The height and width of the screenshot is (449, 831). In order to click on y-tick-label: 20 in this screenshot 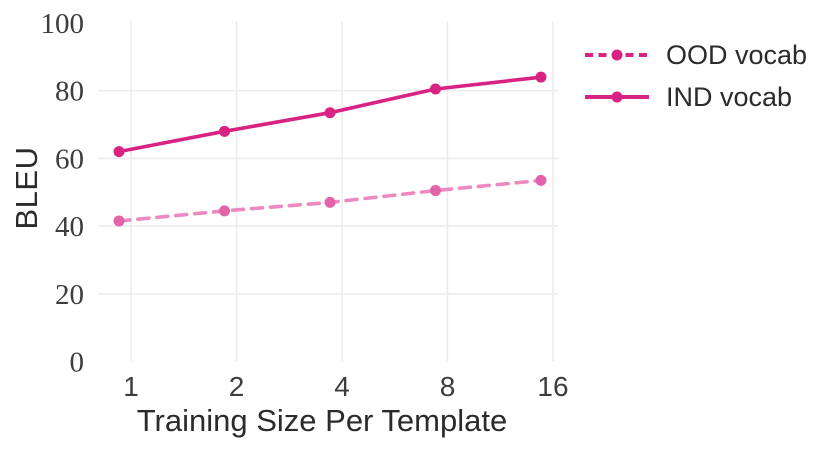, I will do `click(69, 295)`.